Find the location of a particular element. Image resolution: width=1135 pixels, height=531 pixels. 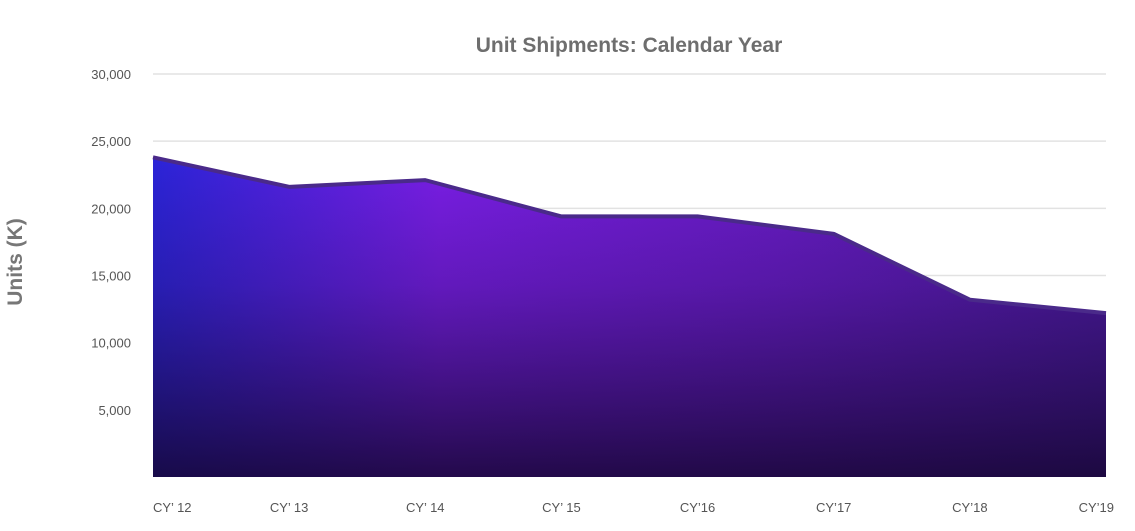

y-tick-label: 10,000 is located at coordinates (111, 343).